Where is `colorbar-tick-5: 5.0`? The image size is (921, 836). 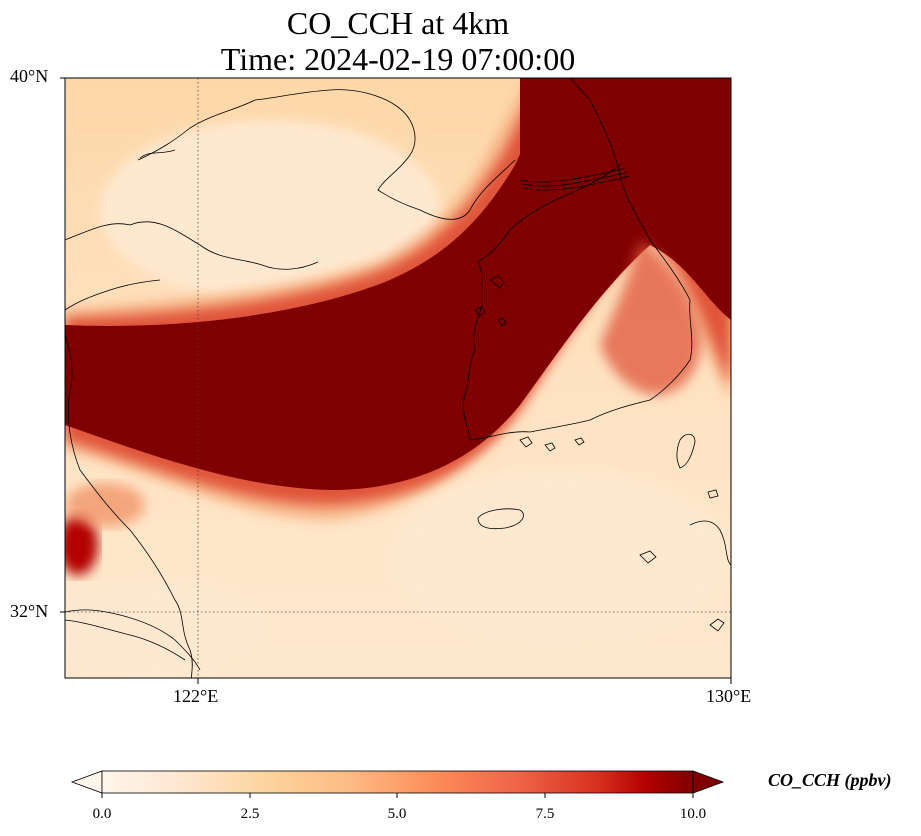
colorbar-tick-5: 5.0 is located at coordinates (397, 814).